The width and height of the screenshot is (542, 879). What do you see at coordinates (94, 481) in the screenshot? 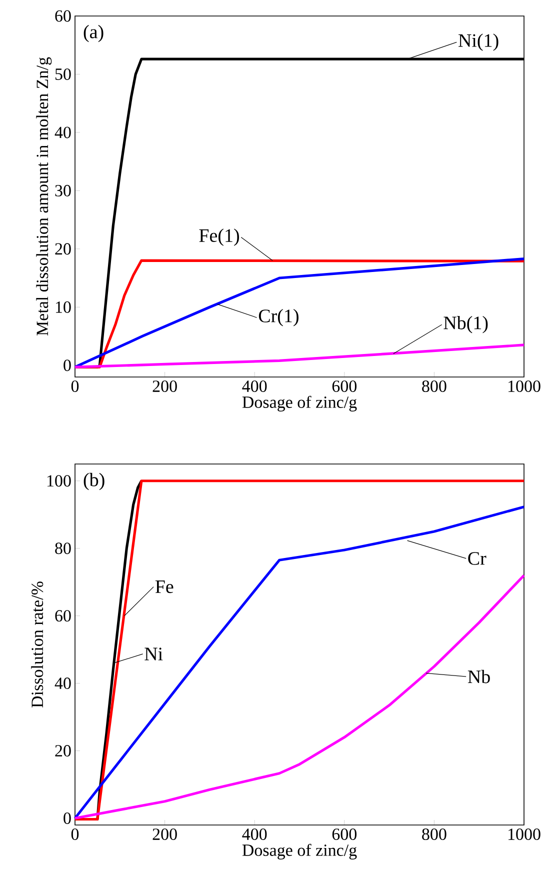
I see `annotation: (b)` at bounding box center [94, 481].